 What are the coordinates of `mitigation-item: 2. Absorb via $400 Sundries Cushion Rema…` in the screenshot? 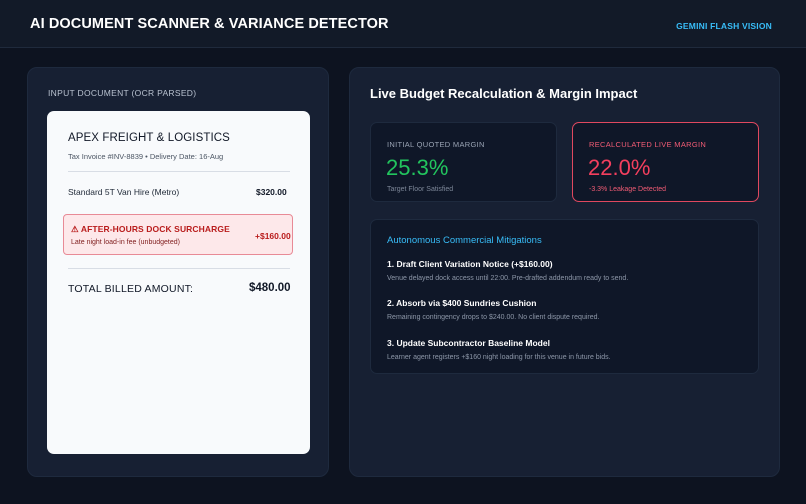 It's located at (567, 309).